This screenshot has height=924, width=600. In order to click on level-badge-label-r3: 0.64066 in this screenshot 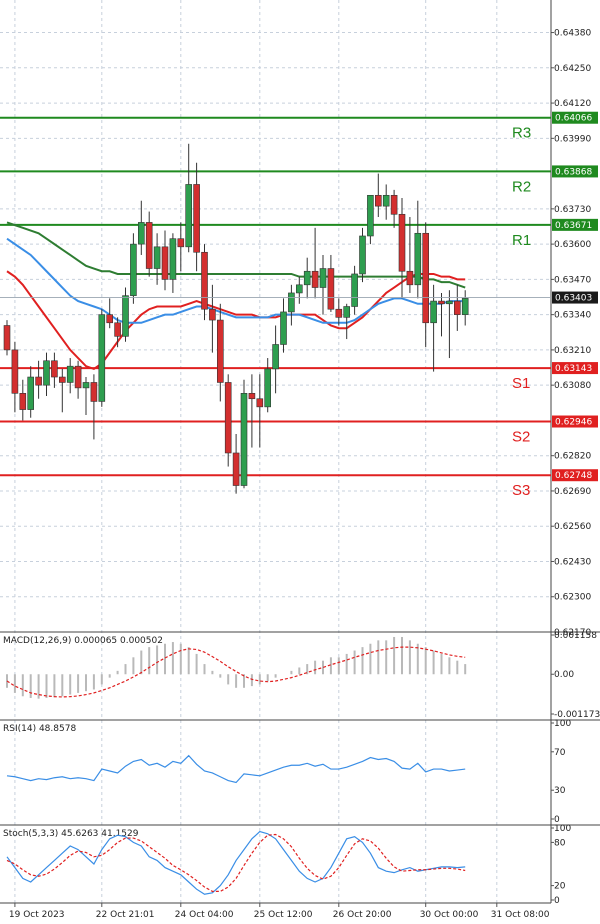, I will do `click(573, 119)`.